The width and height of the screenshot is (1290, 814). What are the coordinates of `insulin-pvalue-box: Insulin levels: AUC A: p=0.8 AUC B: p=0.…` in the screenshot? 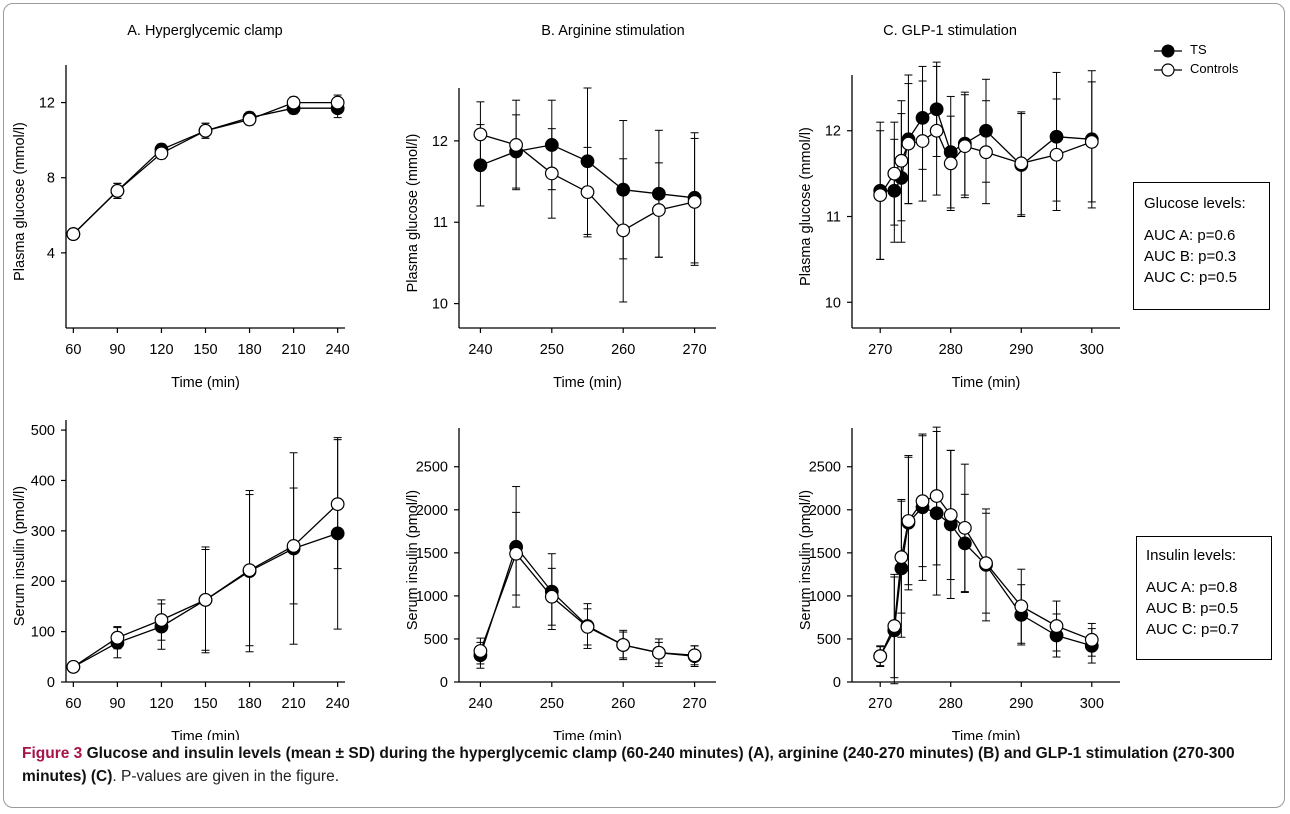 It's located at (1204, 598).